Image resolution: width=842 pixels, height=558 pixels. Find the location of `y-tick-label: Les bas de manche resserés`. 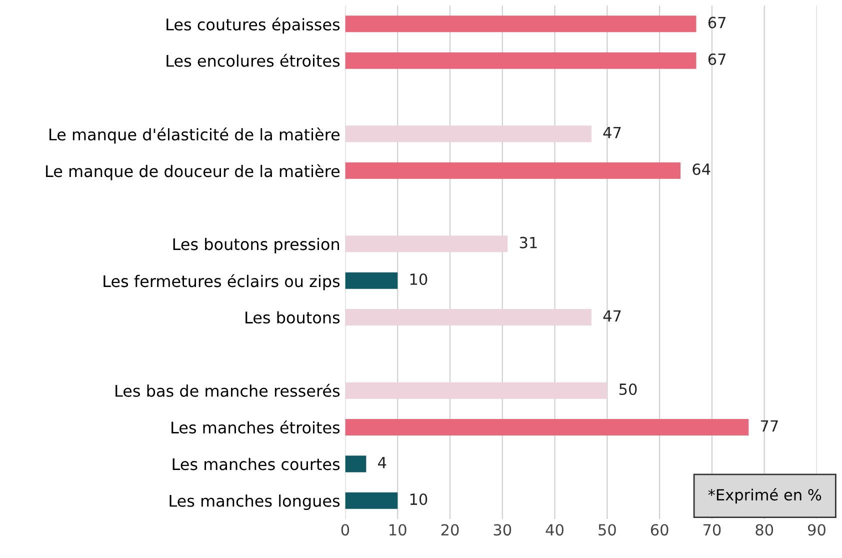

y-tick-label: Les bas de manche resserés is located at coordinates (228, 390).